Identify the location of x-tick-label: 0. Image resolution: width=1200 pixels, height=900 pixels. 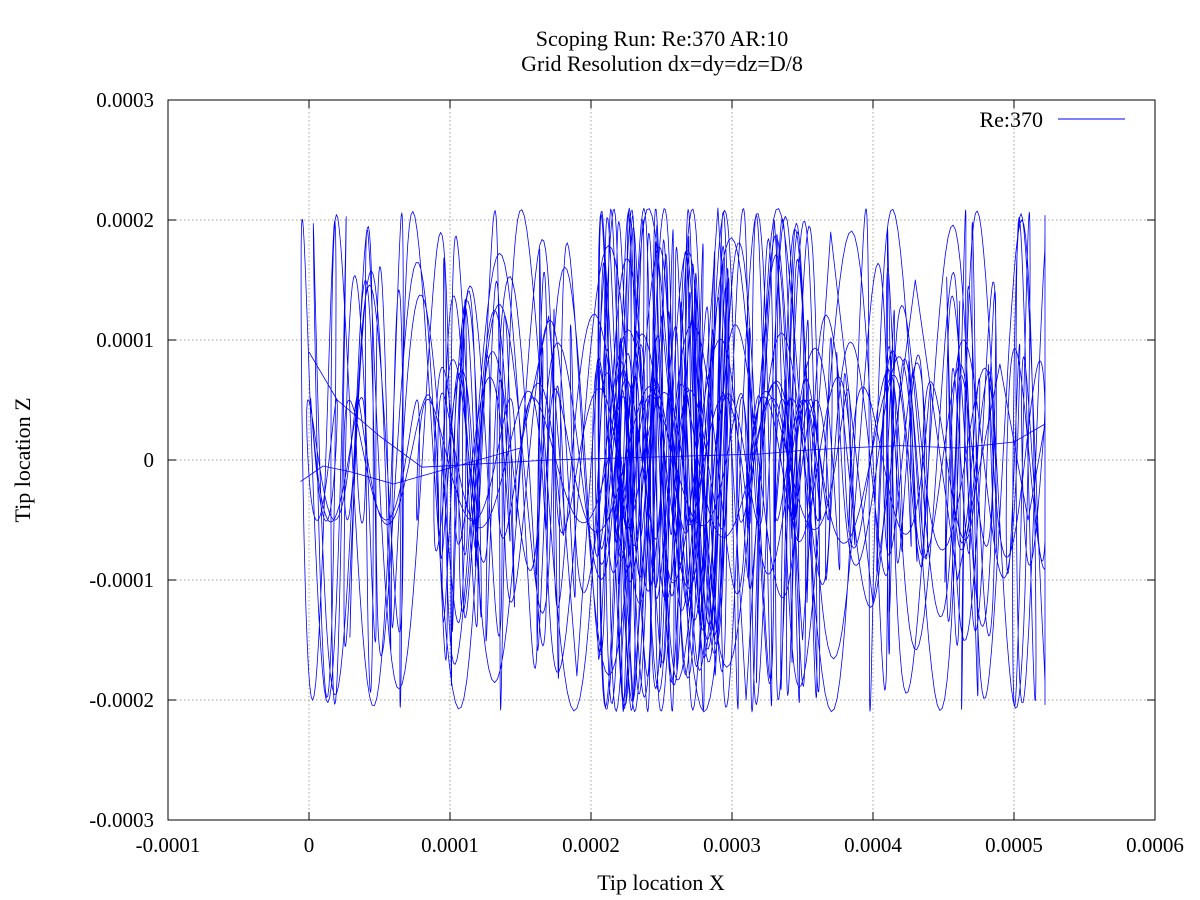
(309, 845).